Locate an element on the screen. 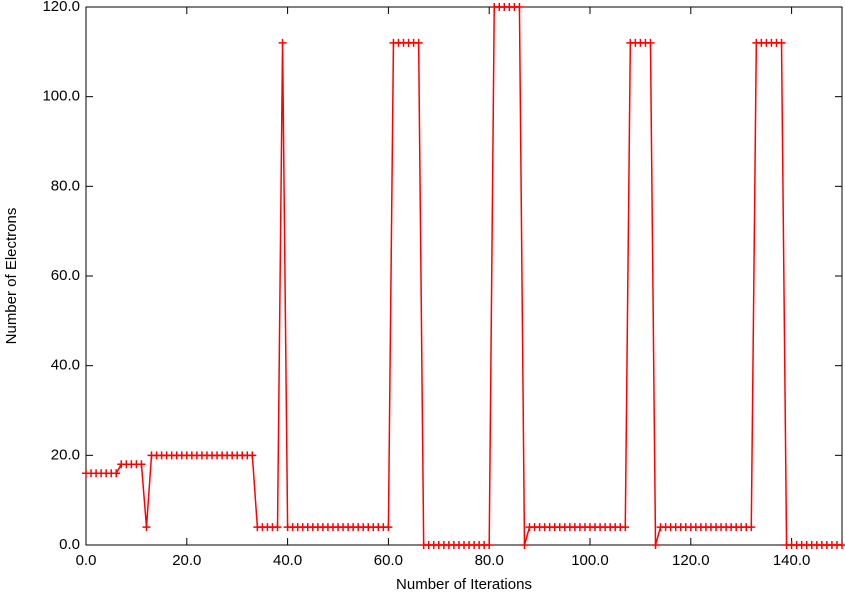 The height and width of the screenshot is (600, 845). x-tick-label: 40.0 is located at coordinates (287, 560).